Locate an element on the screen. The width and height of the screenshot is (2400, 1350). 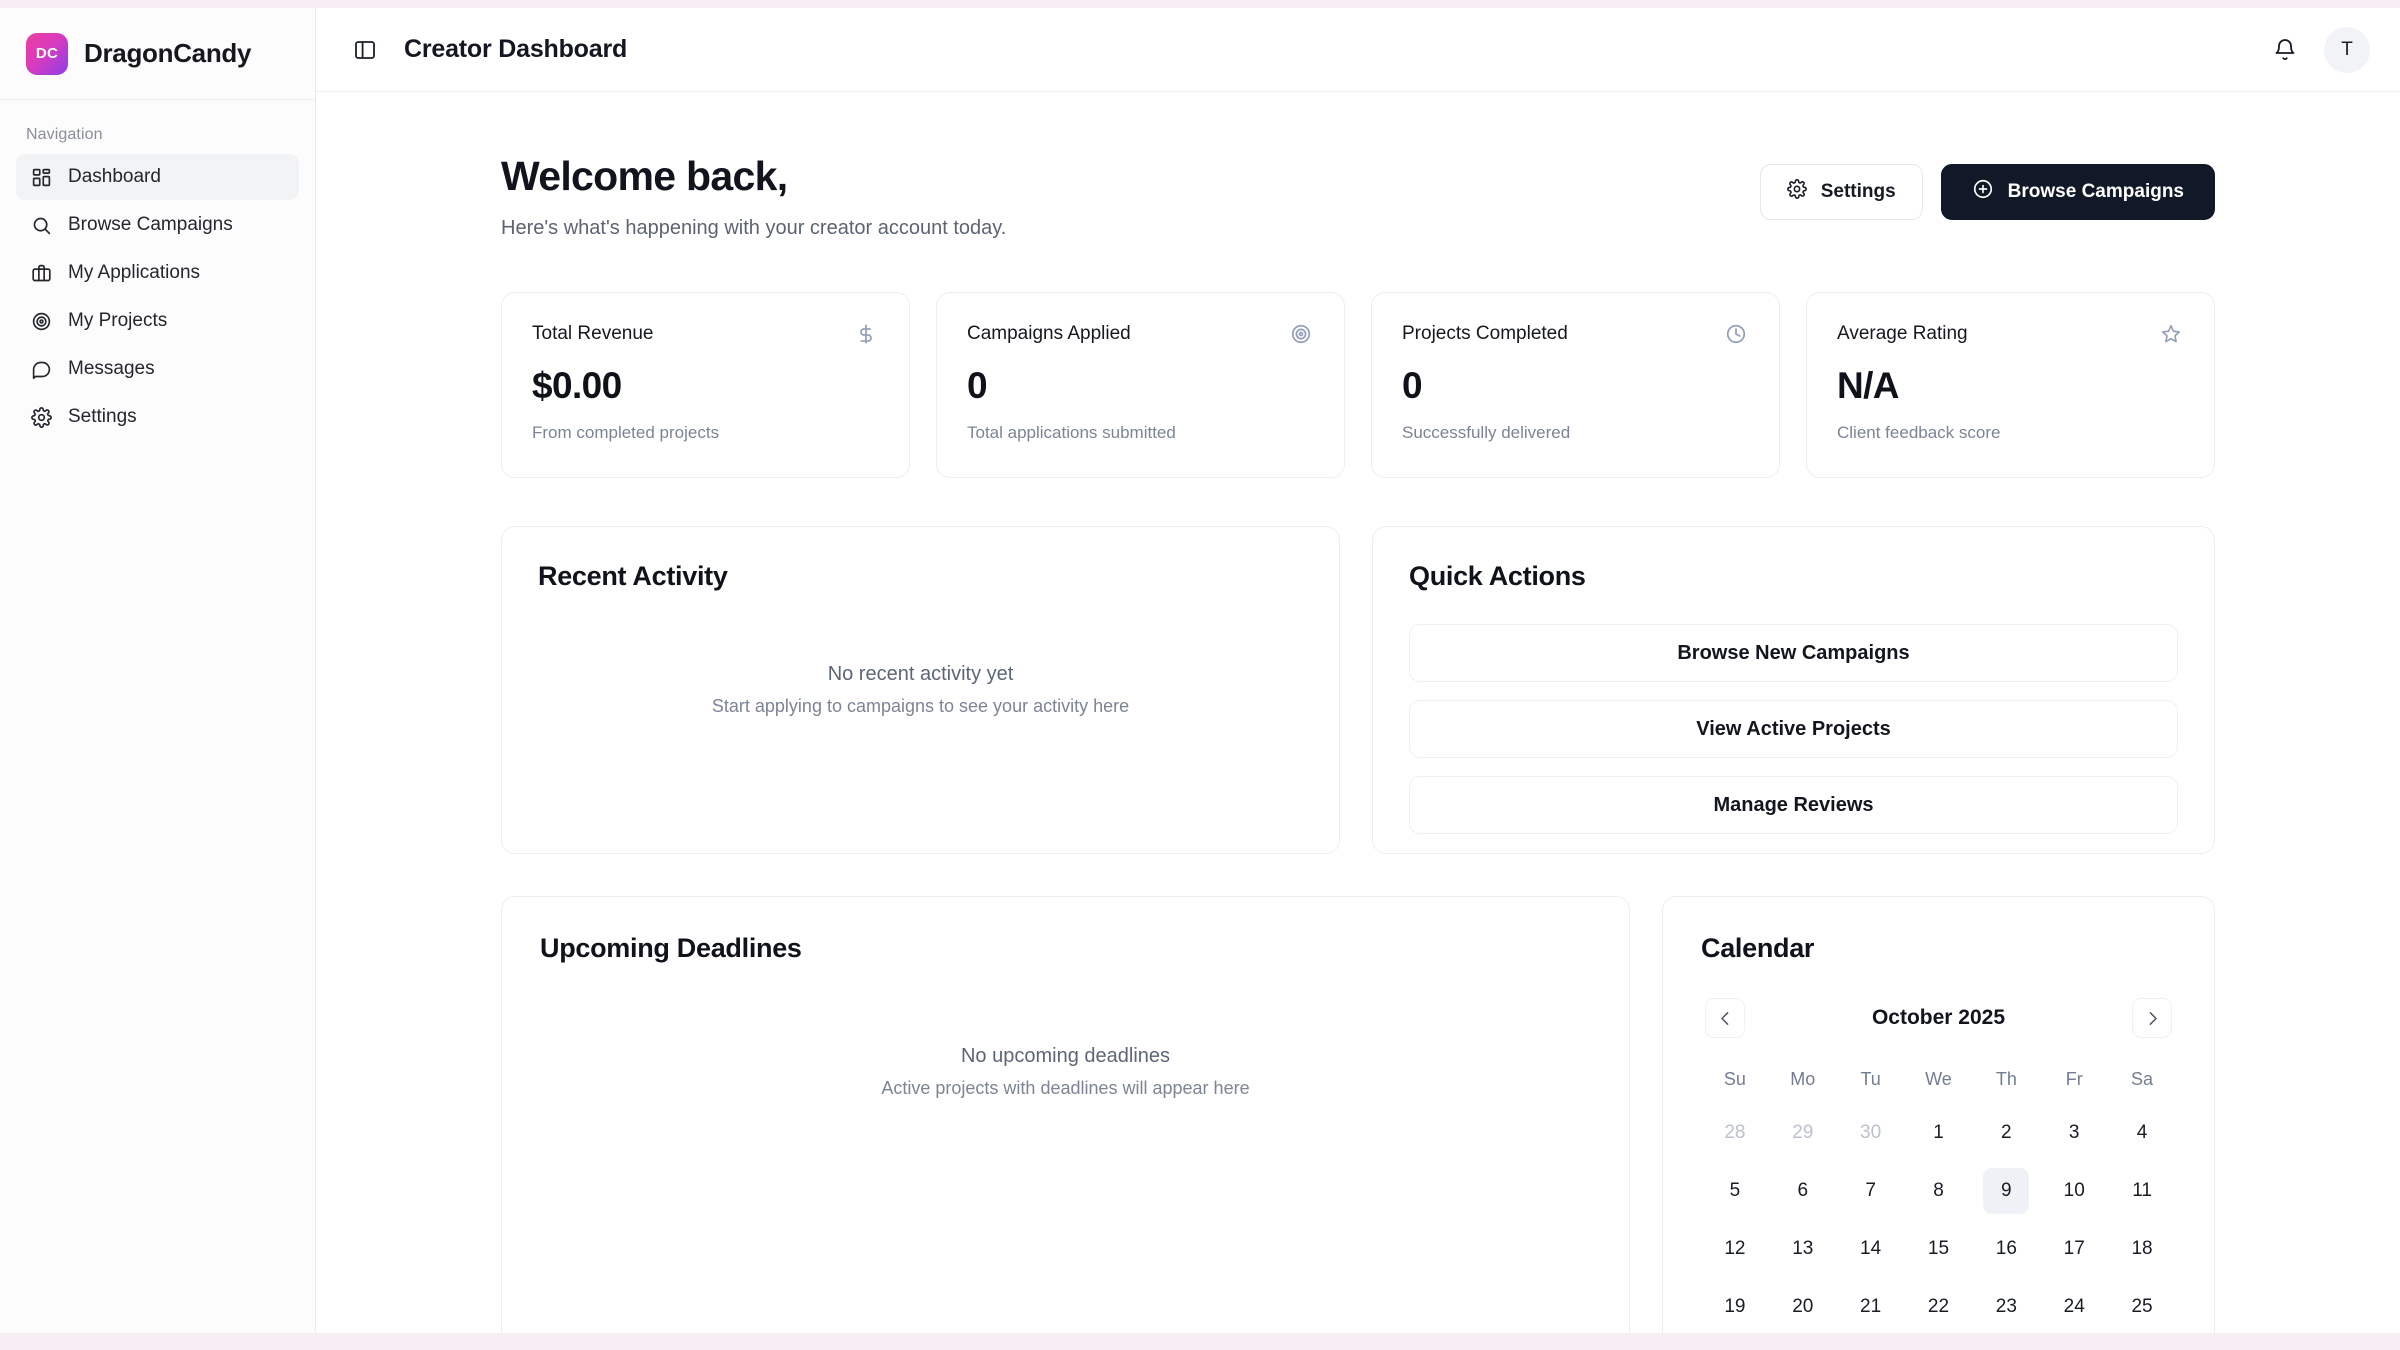
calendar-day: 14 is located at coordinates (1871, 1249).